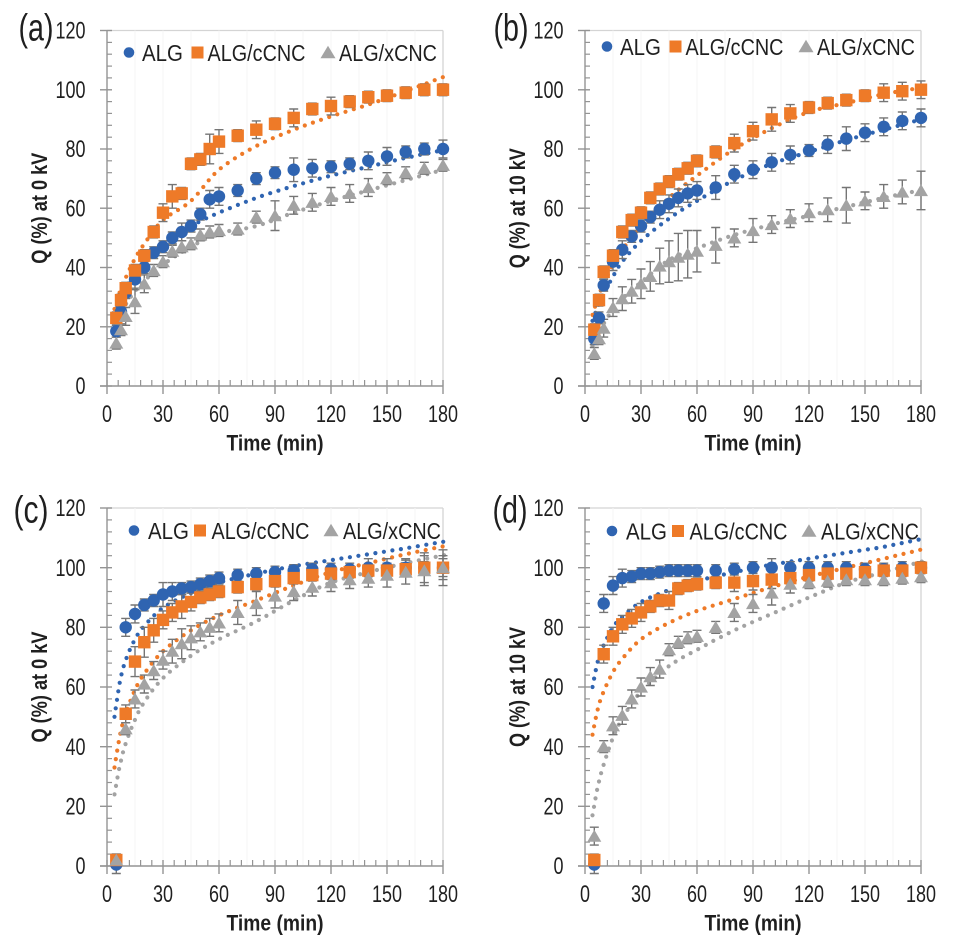 This screenshot has width=955, height=949. What do you see at coordinates (511, 29) in the screenshot?
I see `svg-text: (b)` at bounding box center [511, 29].